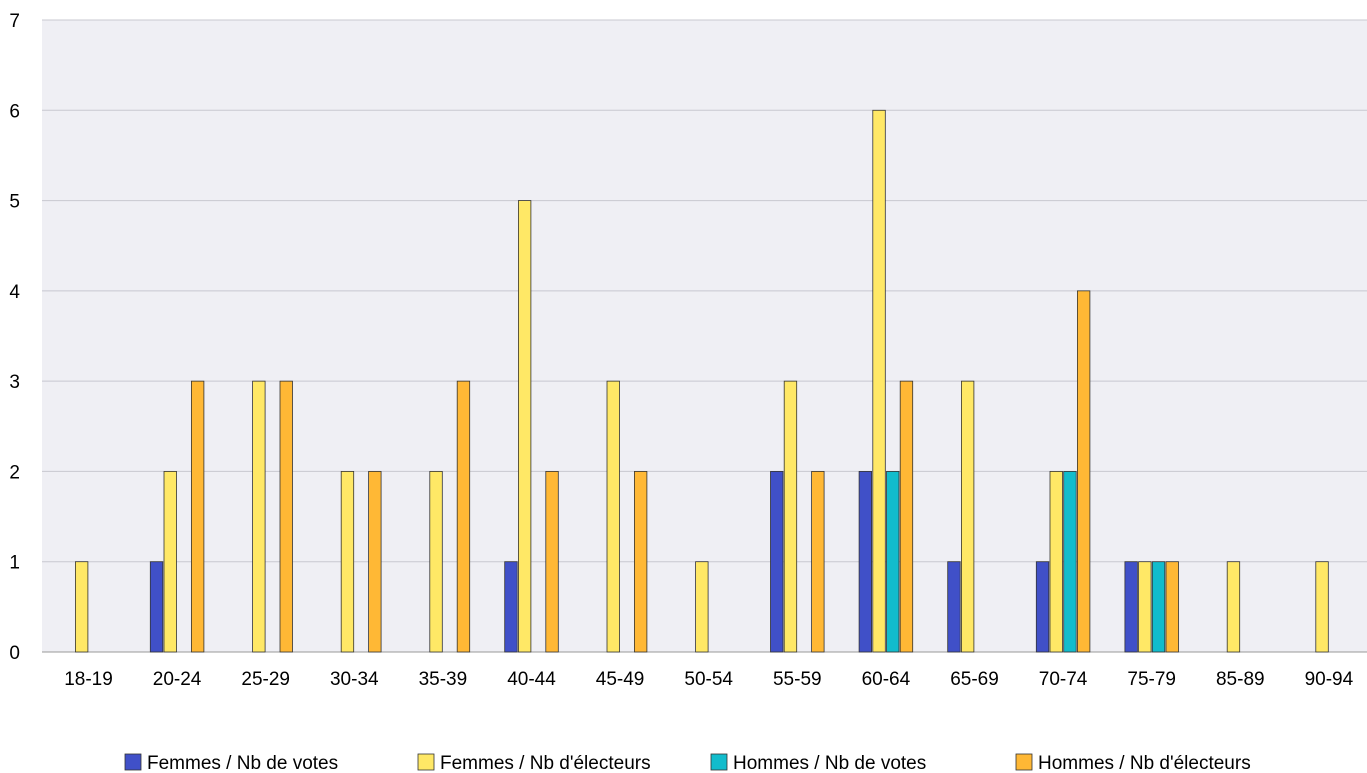 The image size is (1367, 773). What do you see at coordinates (1329, 679) in the screenshot?
I see `x-tick-label: 90-94` at bounding box center [1329, 679].